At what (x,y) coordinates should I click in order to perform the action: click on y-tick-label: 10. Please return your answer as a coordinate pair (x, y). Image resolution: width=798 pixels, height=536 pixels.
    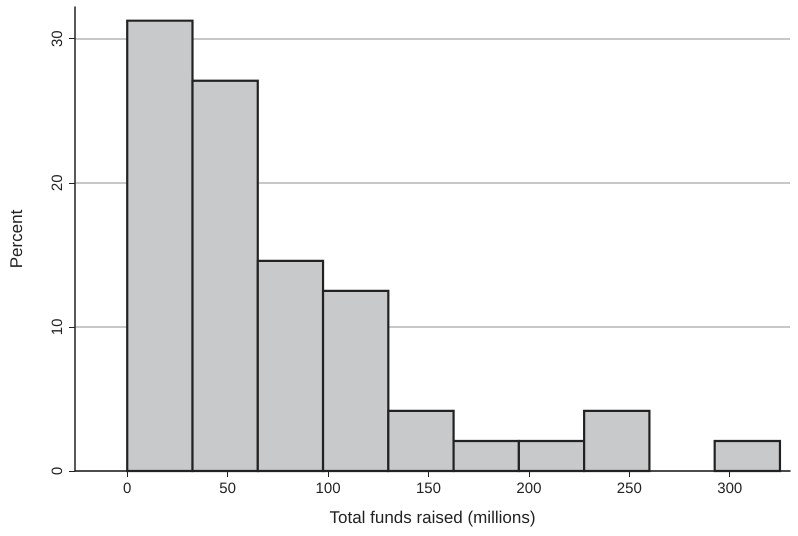
    Looking at the image, I should click on (57, 327).